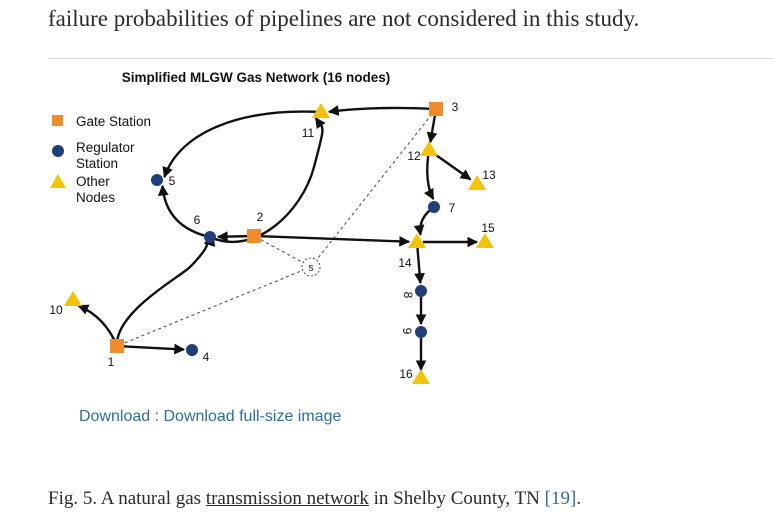 This screenshot has height=527, width=774. What do you see at coordinates (113, 121) in the screenshot?
I see `legend-gate-station-label: Gate Station` at bounding box center [113, 121].